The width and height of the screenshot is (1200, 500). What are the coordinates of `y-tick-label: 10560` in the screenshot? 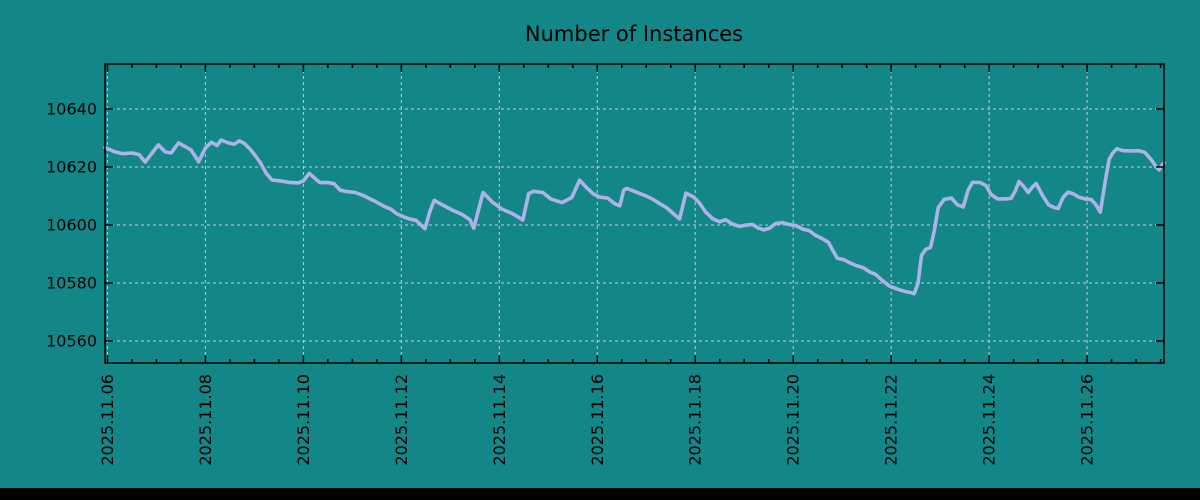 It's located at (71, 341).